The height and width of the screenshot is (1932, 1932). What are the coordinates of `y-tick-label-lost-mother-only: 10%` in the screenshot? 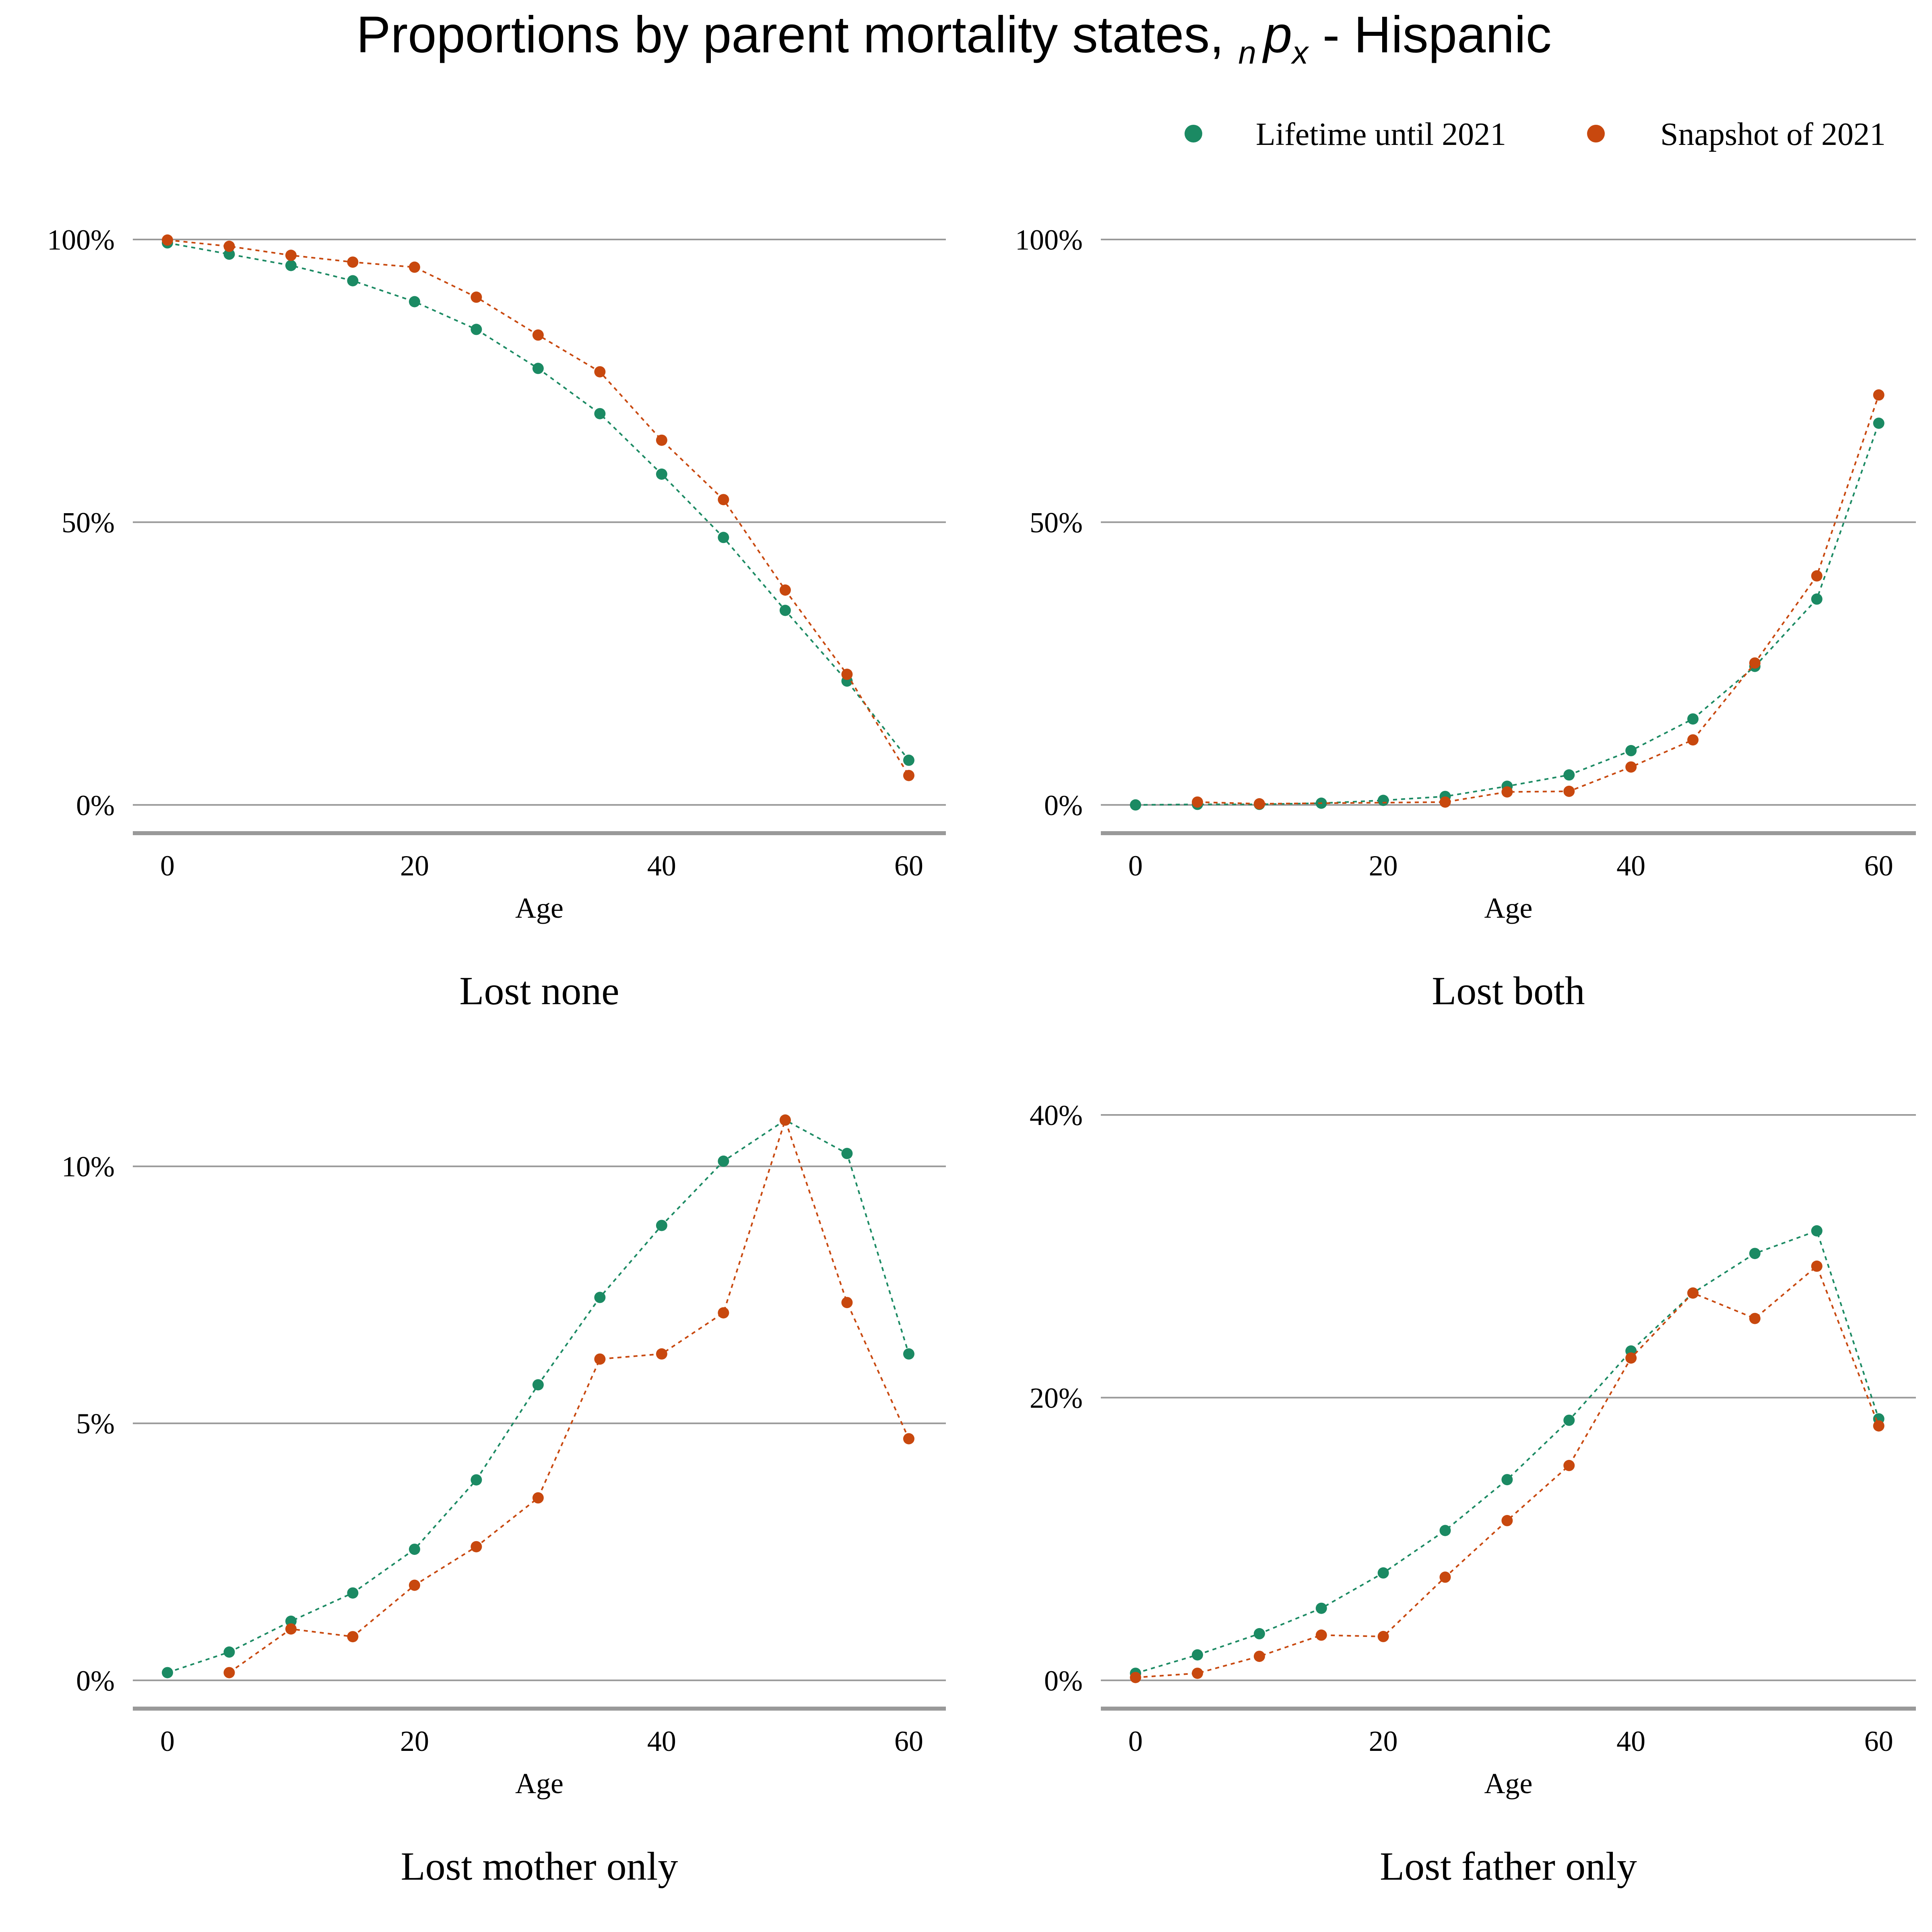 It's located at (88, 1167).